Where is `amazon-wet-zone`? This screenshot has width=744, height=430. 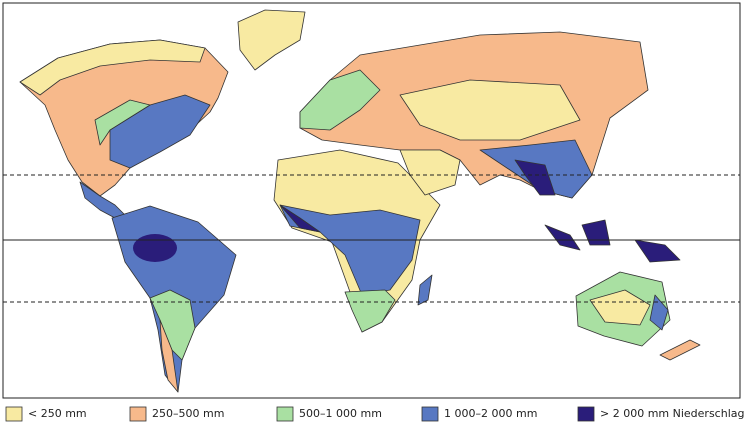 amazon-wet-zone is located at coordinates (155, 248).